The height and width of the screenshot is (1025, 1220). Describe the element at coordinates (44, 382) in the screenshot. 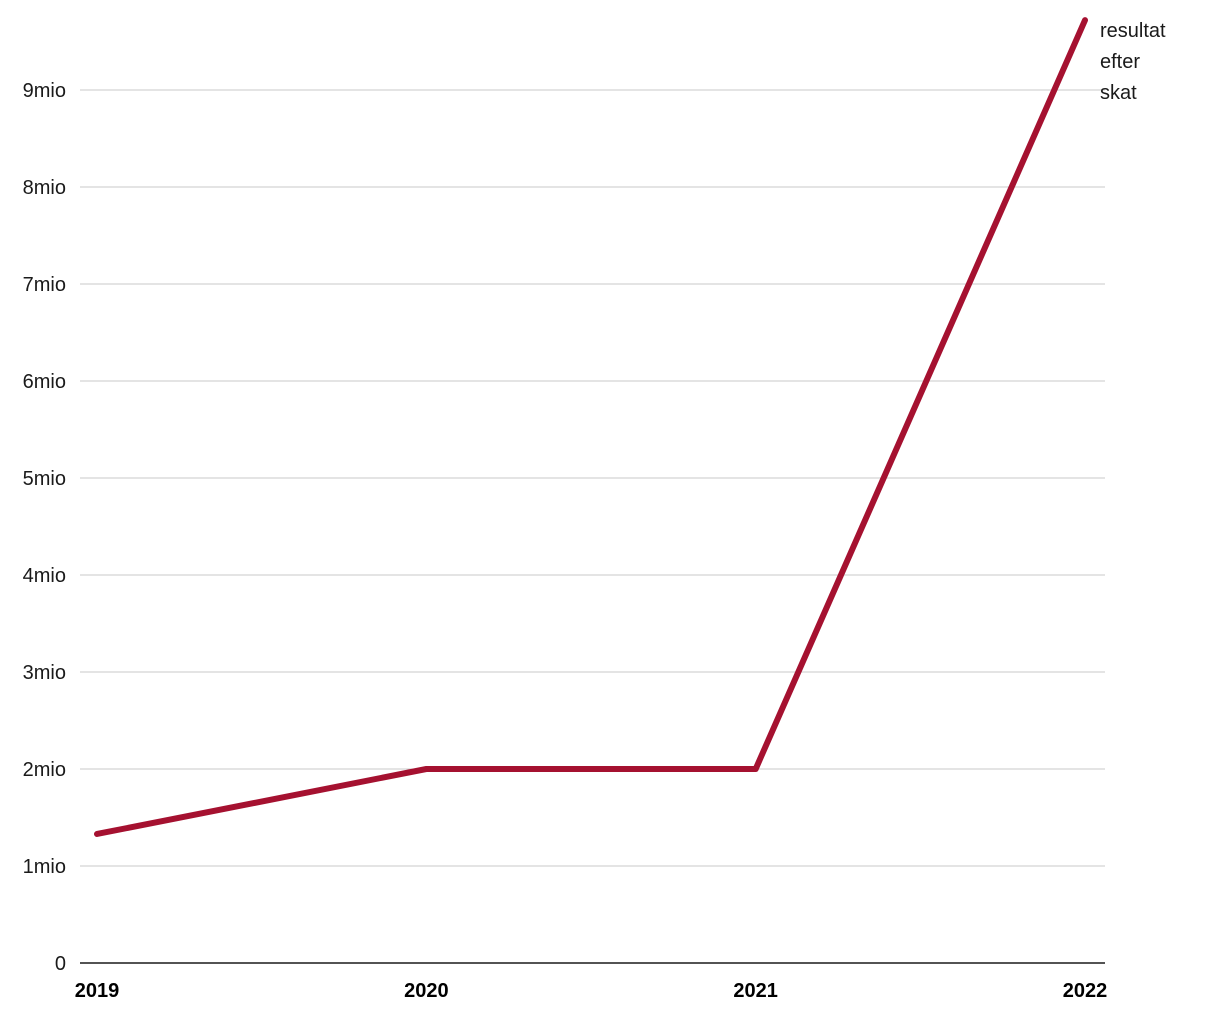

I see `y-tick-label: 6mio` at that location.